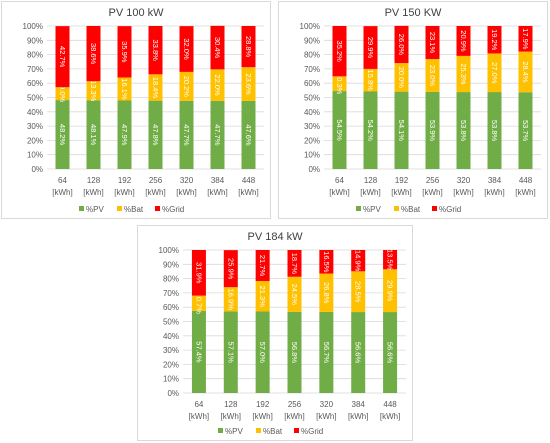 The image size is (550, 443). I want to click on x-tick-label: 128, so click(94, 180).